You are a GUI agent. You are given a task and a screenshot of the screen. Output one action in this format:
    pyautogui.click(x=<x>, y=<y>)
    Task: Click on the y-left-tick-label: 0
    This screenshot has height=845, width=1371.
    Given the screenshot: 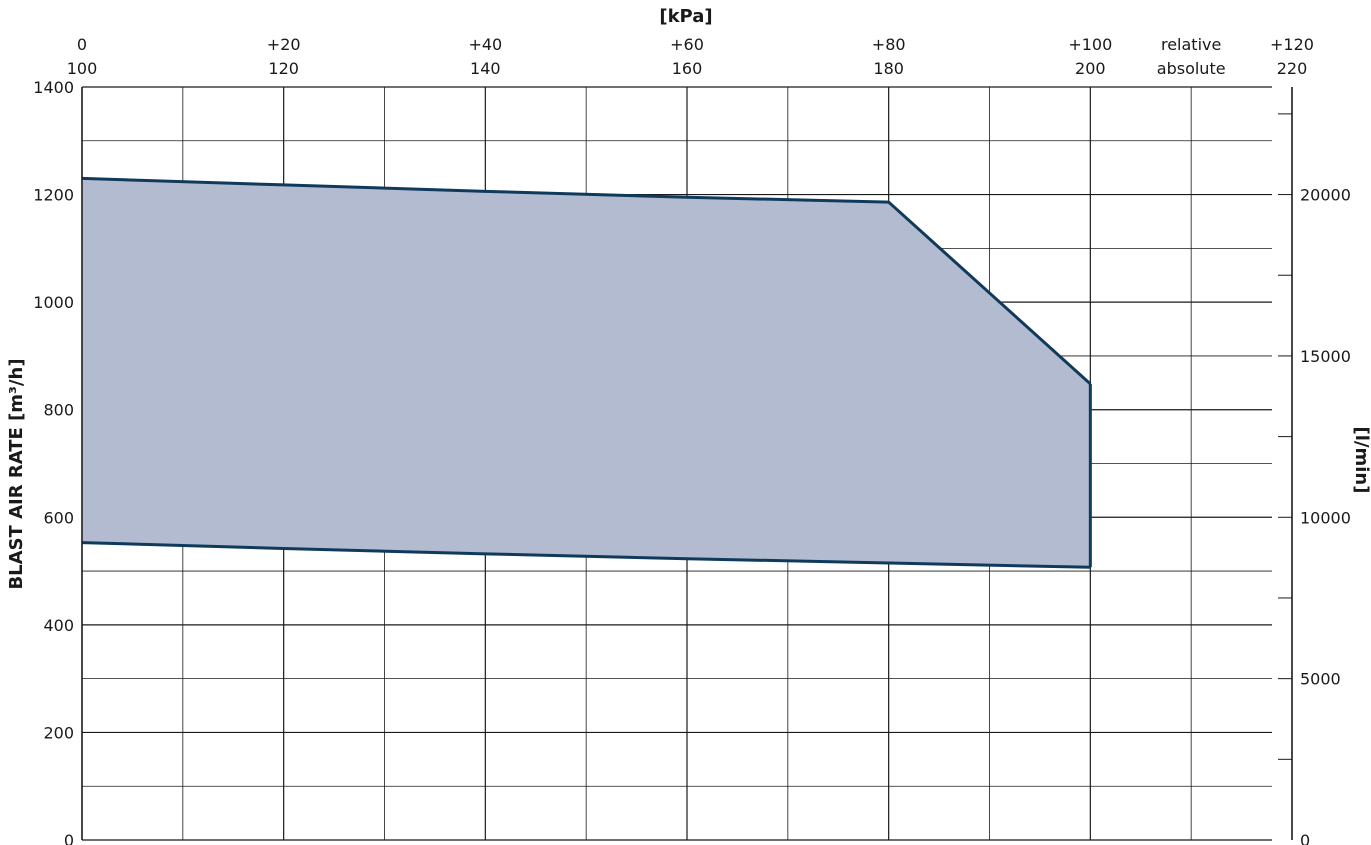 What is the action you would take?
    pyautogui.click(x=69, y=838)
    